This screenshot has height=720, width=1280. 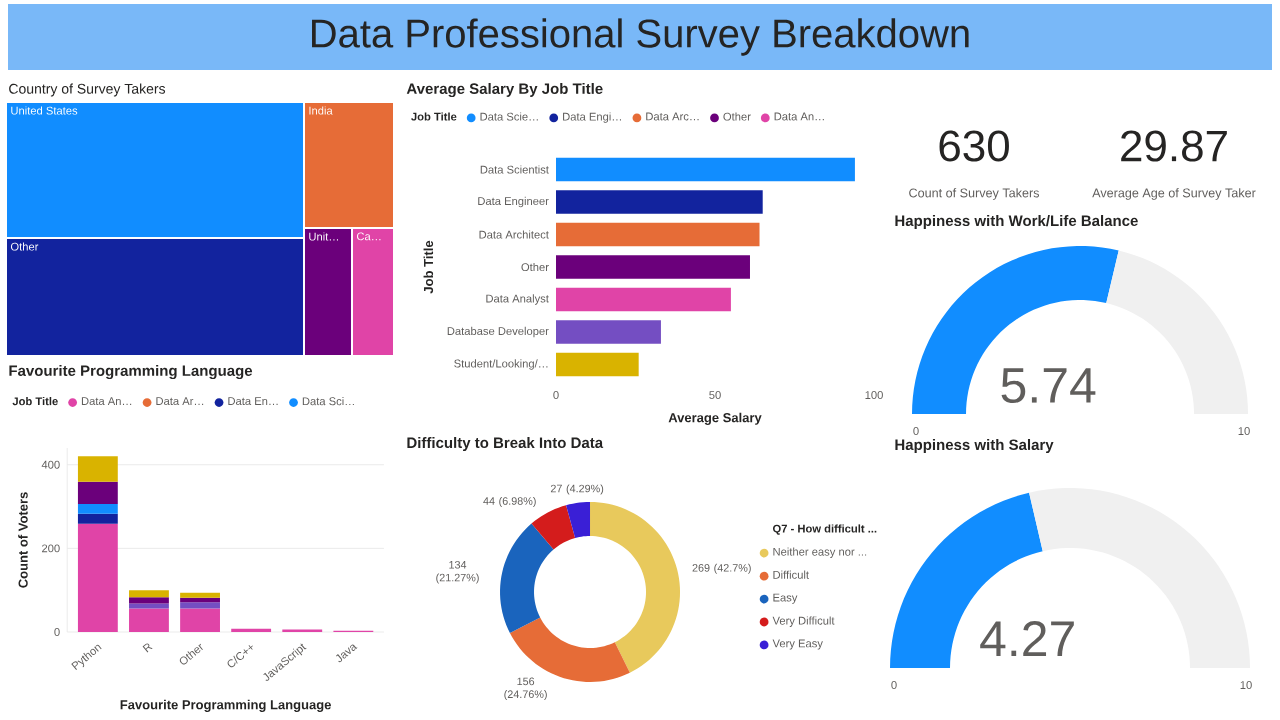 I want to click on text: Data Professional Survey Breakdown, so click(x=640, y=37).